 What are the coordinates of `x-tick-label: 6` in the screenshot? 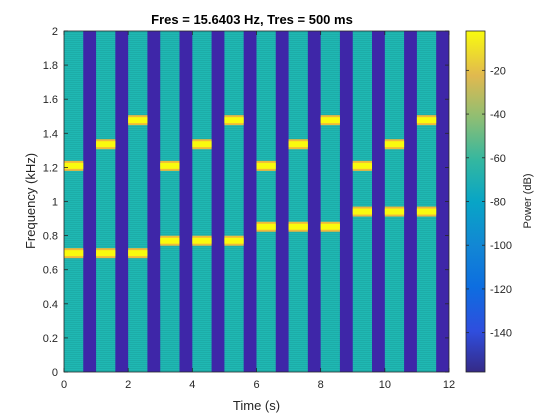 It's located at (256, 385).